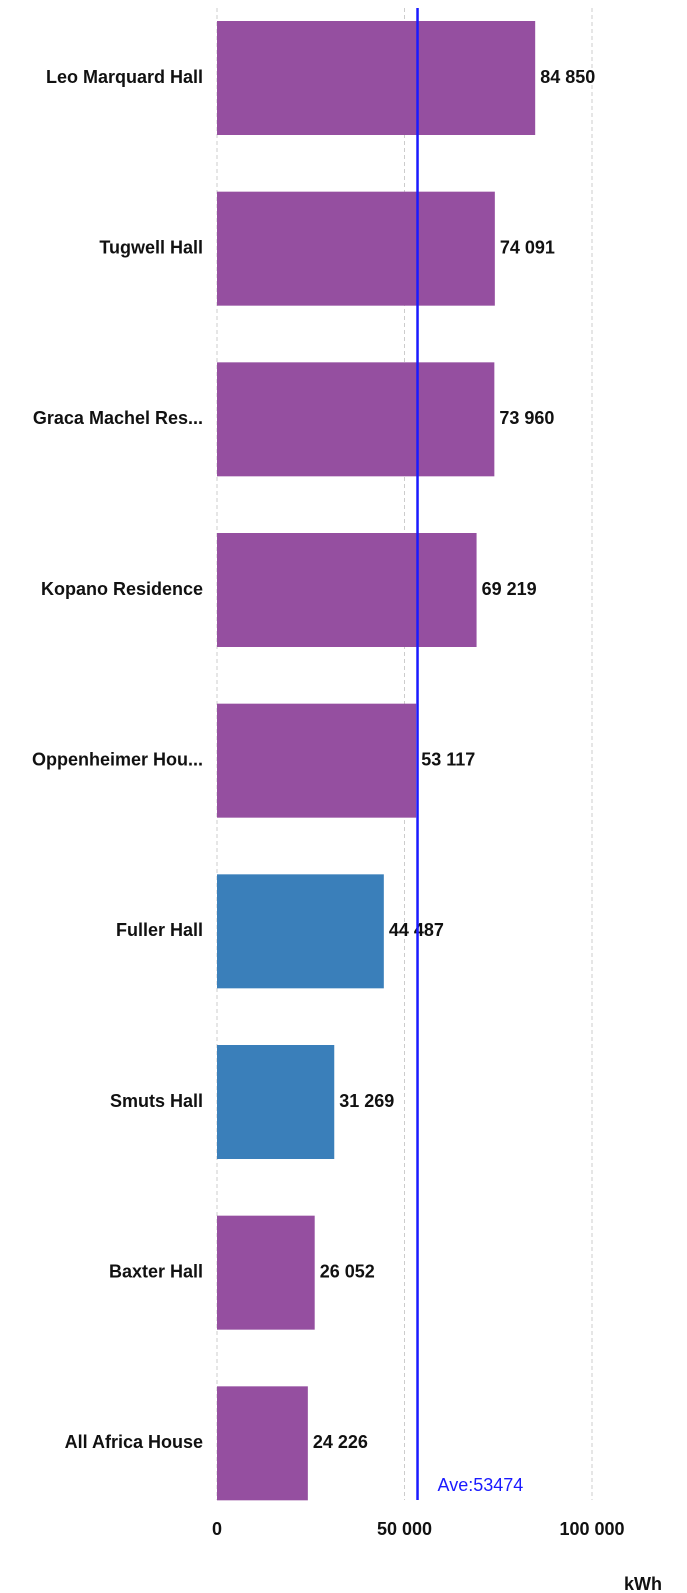 The height and width of the screenshot is (1593, 687). What do you see at coordinates (509, 589) in the screenshot?
I see `value-label: 69 219` at bounding box center [509, 589].